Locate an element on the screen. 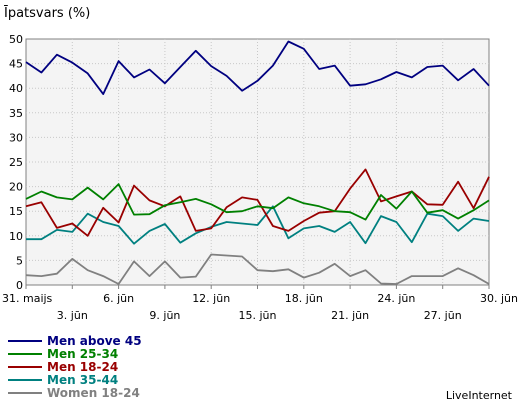 The height and width of the screenshot is (405, 520). x-tick-label: 27. jūn is located at coordinates (443, 315).